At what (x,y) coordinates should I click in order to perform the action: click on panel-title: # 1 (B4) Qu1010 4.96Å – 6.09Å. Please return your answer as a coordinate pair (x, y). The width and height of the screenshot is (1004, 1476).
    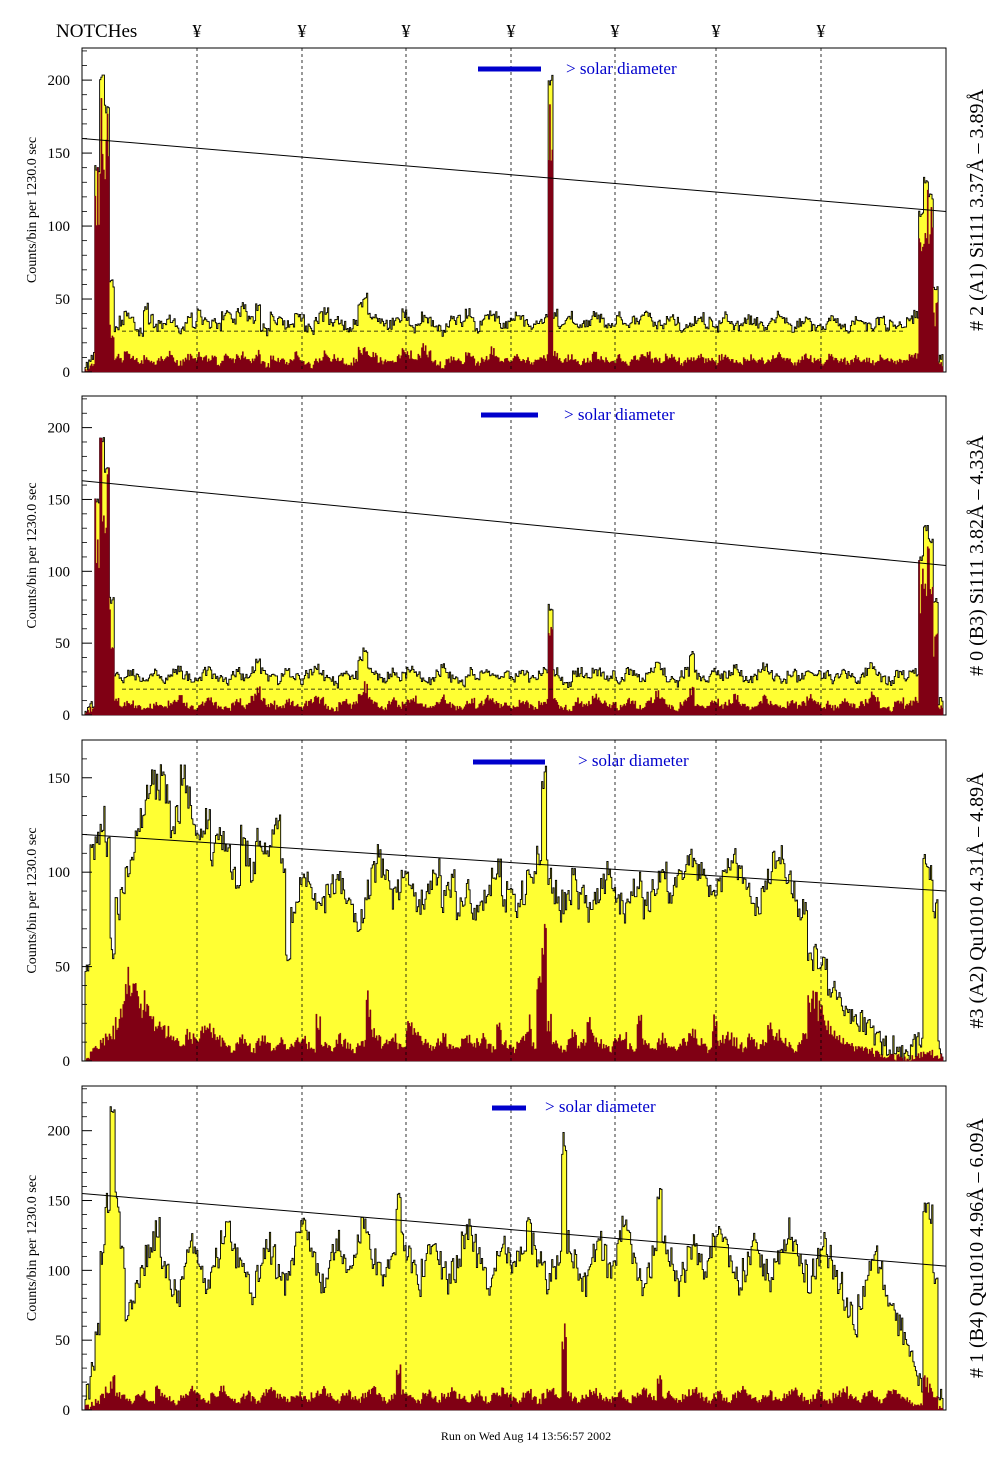
    Looking at the image, I should click on (977, 1247).